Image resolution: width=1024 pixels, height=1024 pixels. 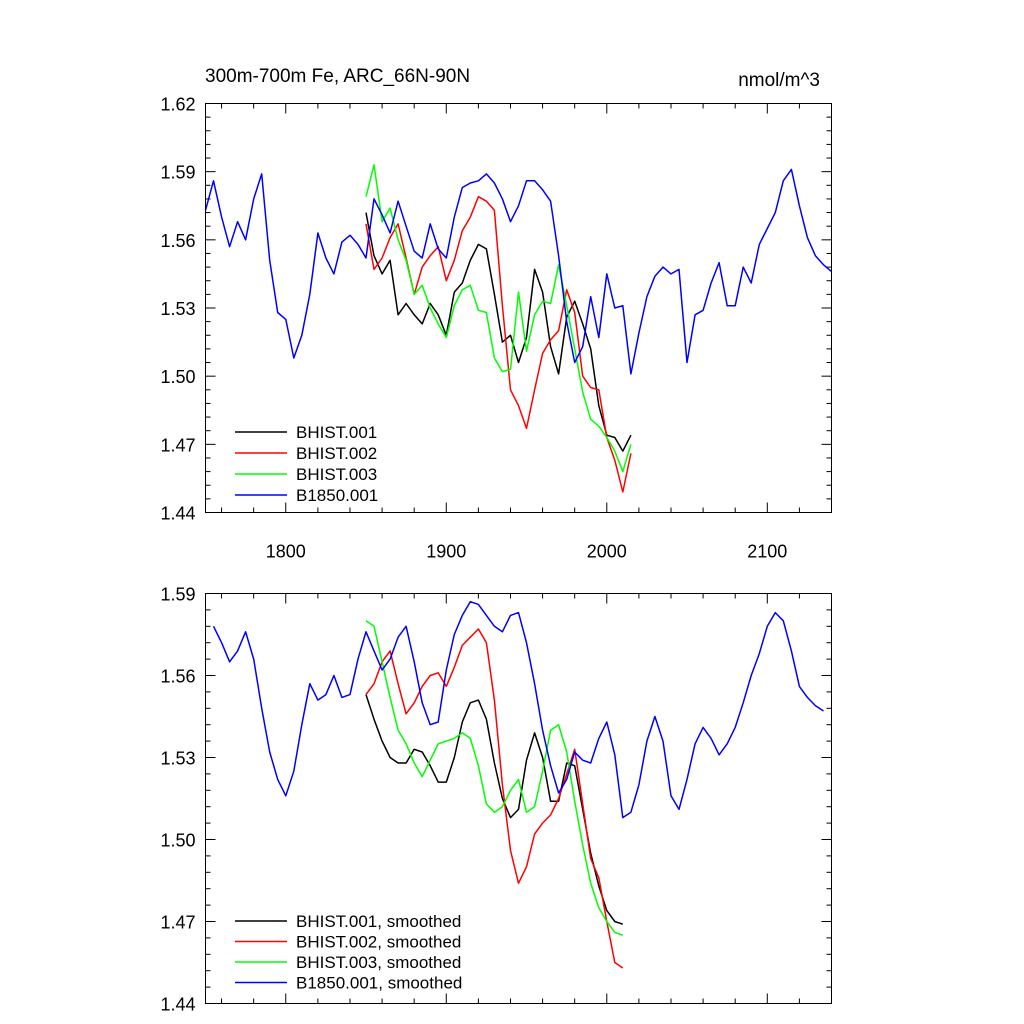 What do you see at coordinates (336, 453) in the screenshot?
I see `legend-label: BHIST.002` at bounding box center [336, 453].